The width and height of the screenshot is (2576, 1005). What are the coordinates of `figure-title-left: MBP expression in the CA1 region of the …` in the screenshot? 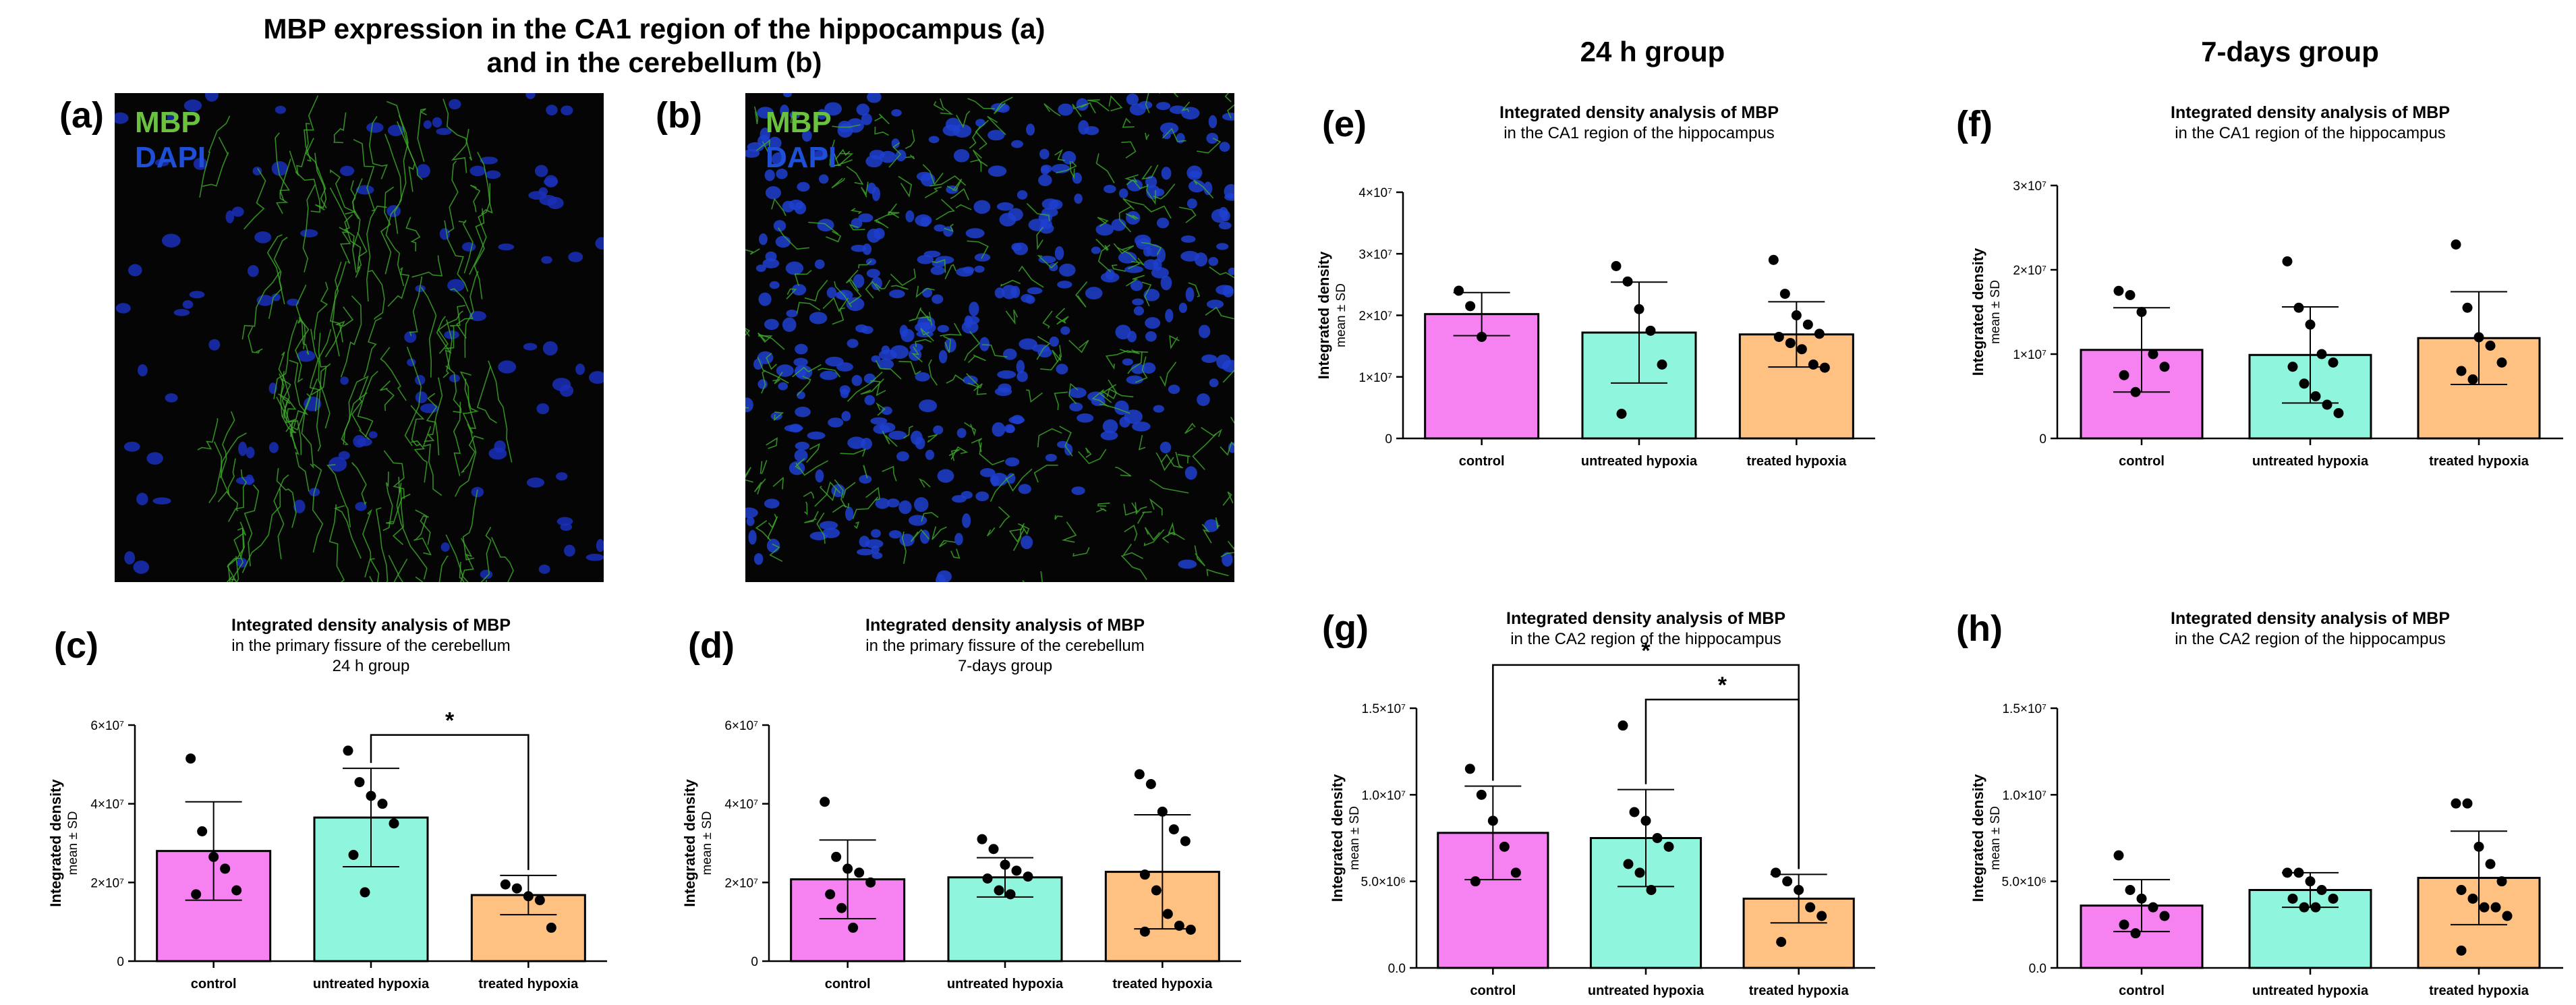 It's located at (654, 46).